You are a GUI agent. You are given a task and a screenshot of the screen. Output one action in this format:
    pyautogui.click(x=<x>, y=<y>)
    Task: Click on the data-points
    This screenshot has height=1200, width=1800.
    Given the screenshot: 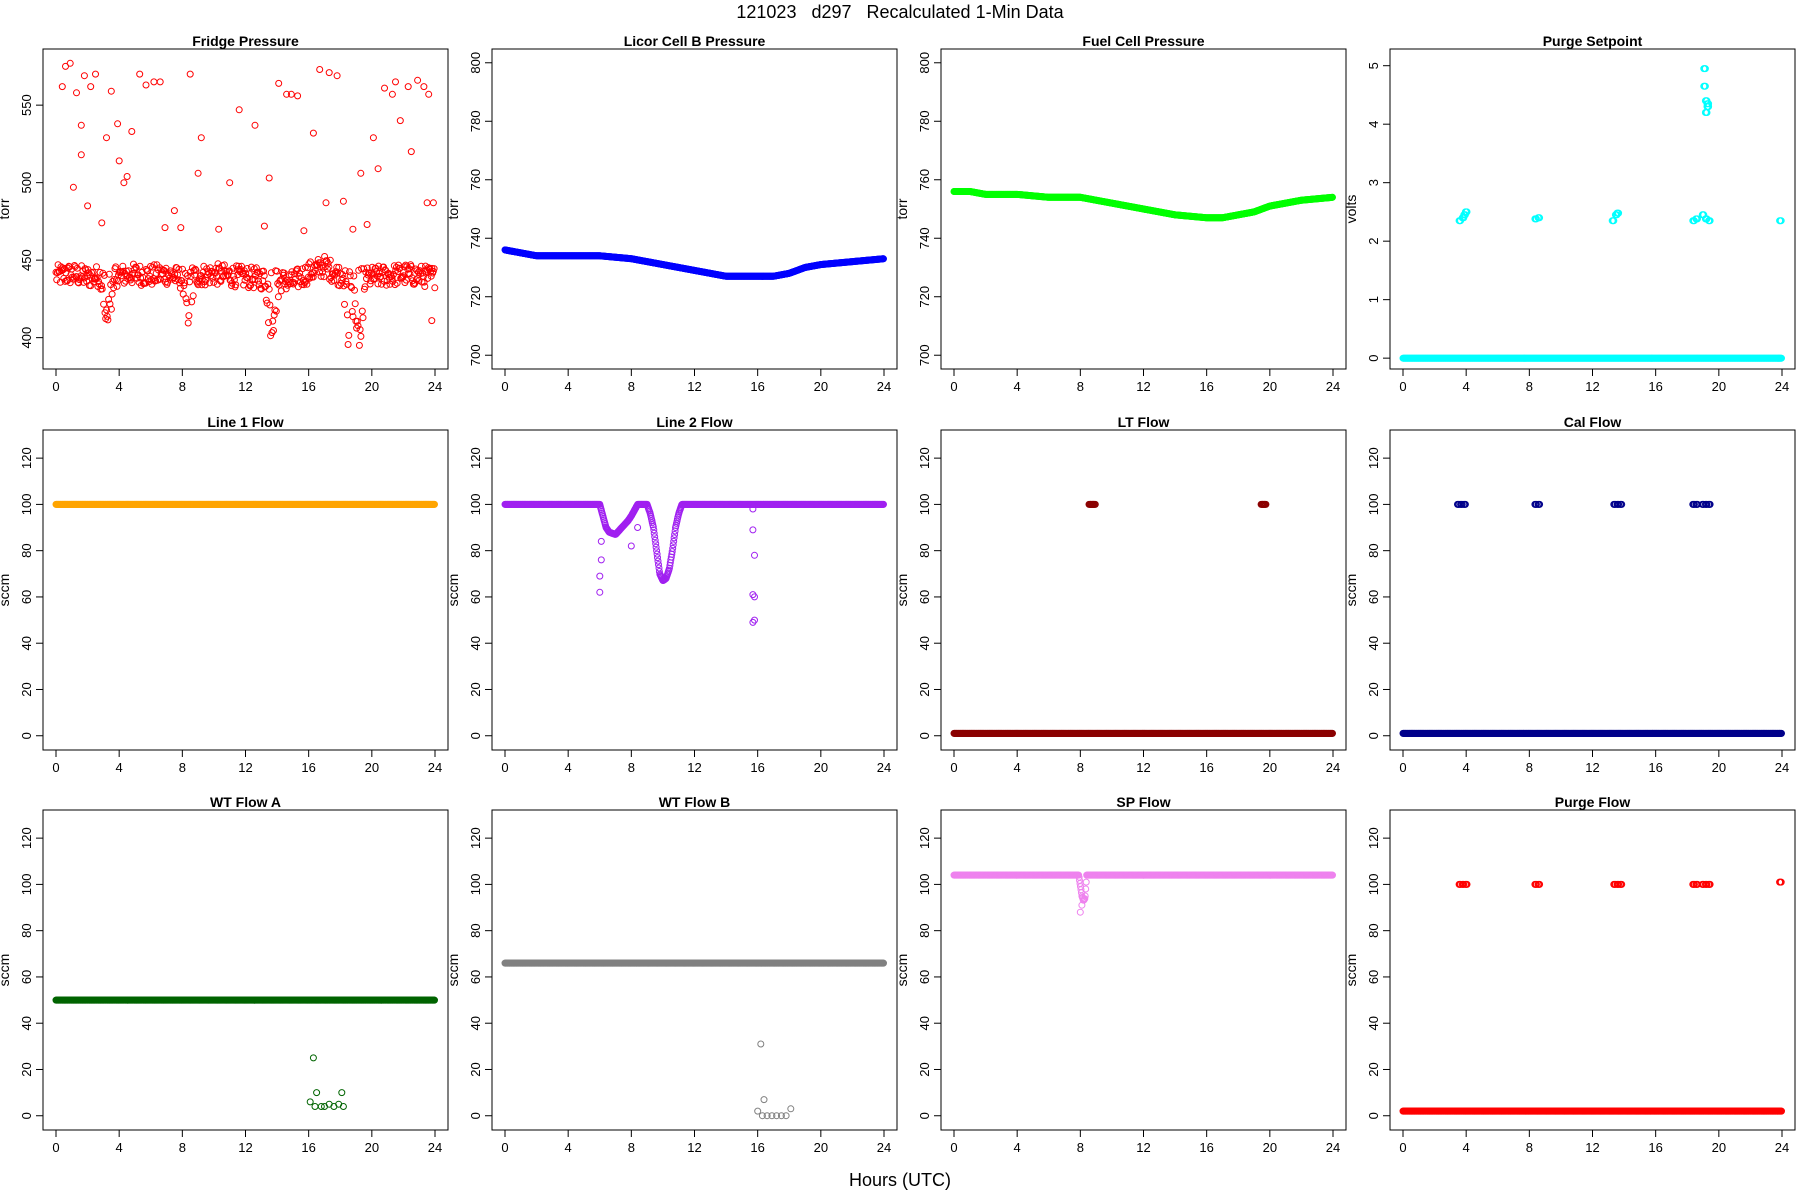 What is the action you would take?
    pyautogui.click(x=245, y=204)
    